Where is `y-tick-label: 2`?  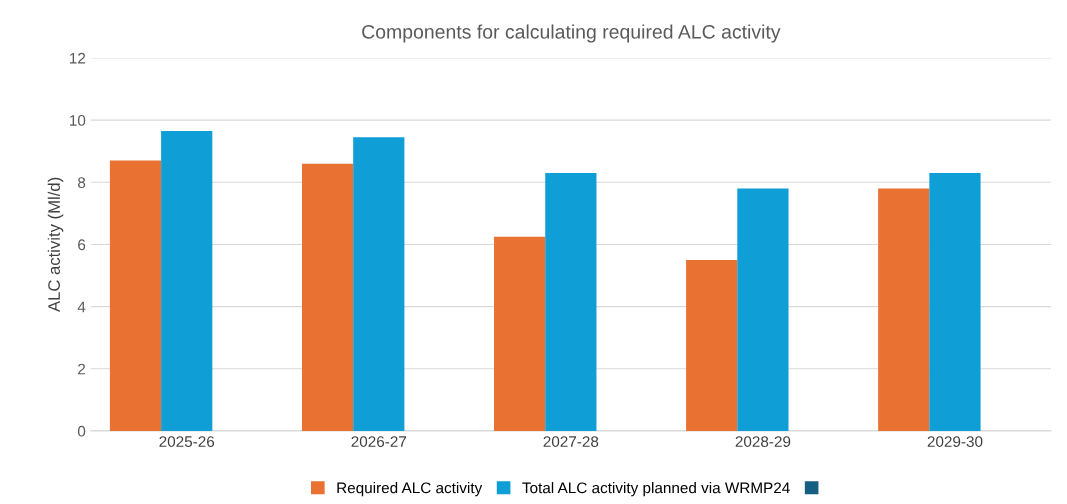
y-tick-label: 2 is located at coordinates (82, 369).